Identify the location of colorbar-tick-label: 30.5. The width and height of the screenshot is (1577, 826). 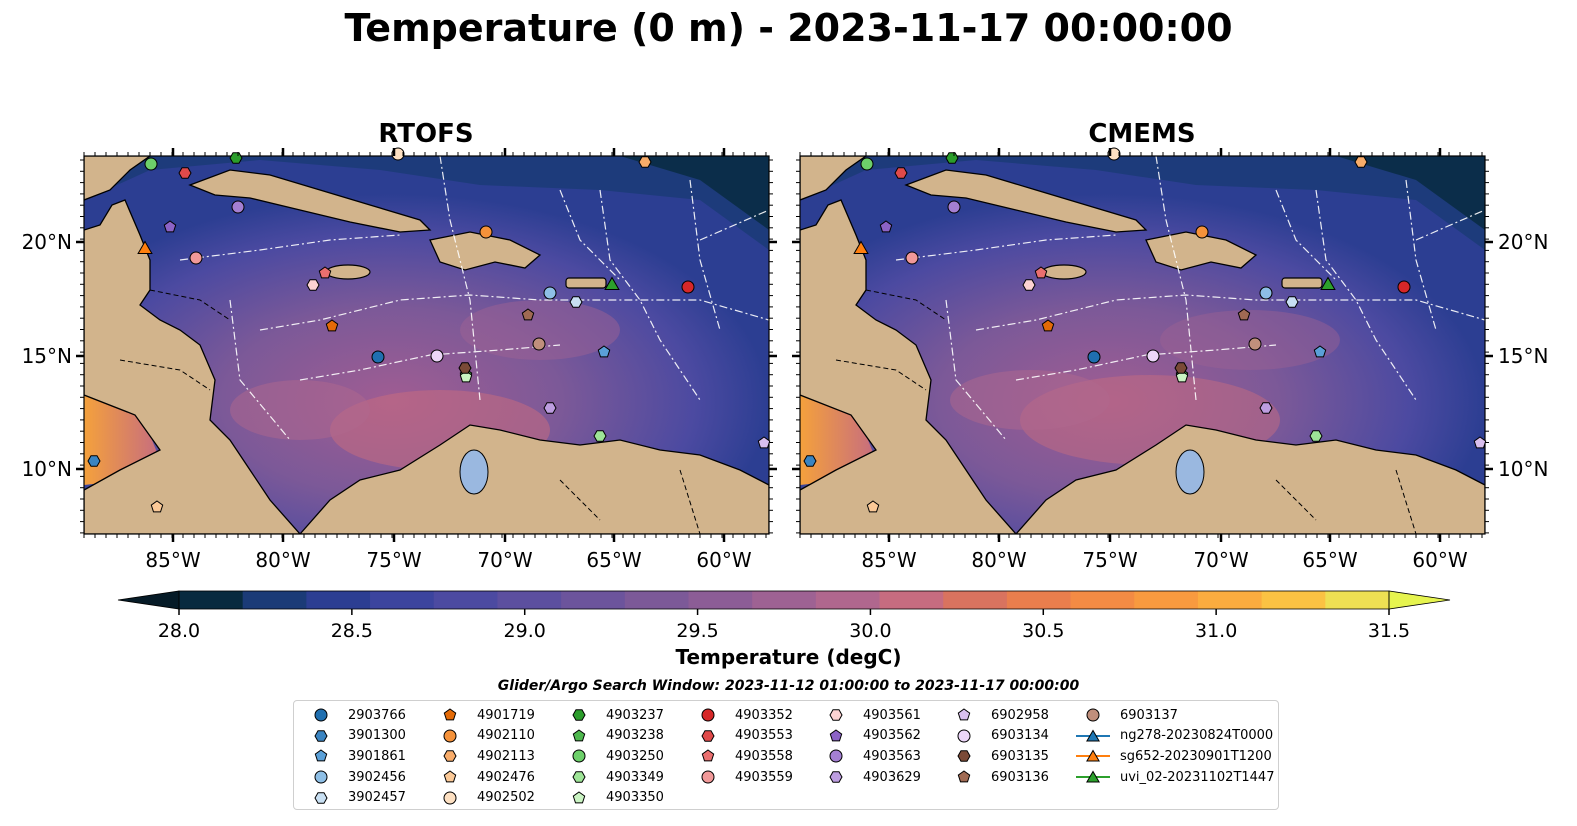
(1043, 630).